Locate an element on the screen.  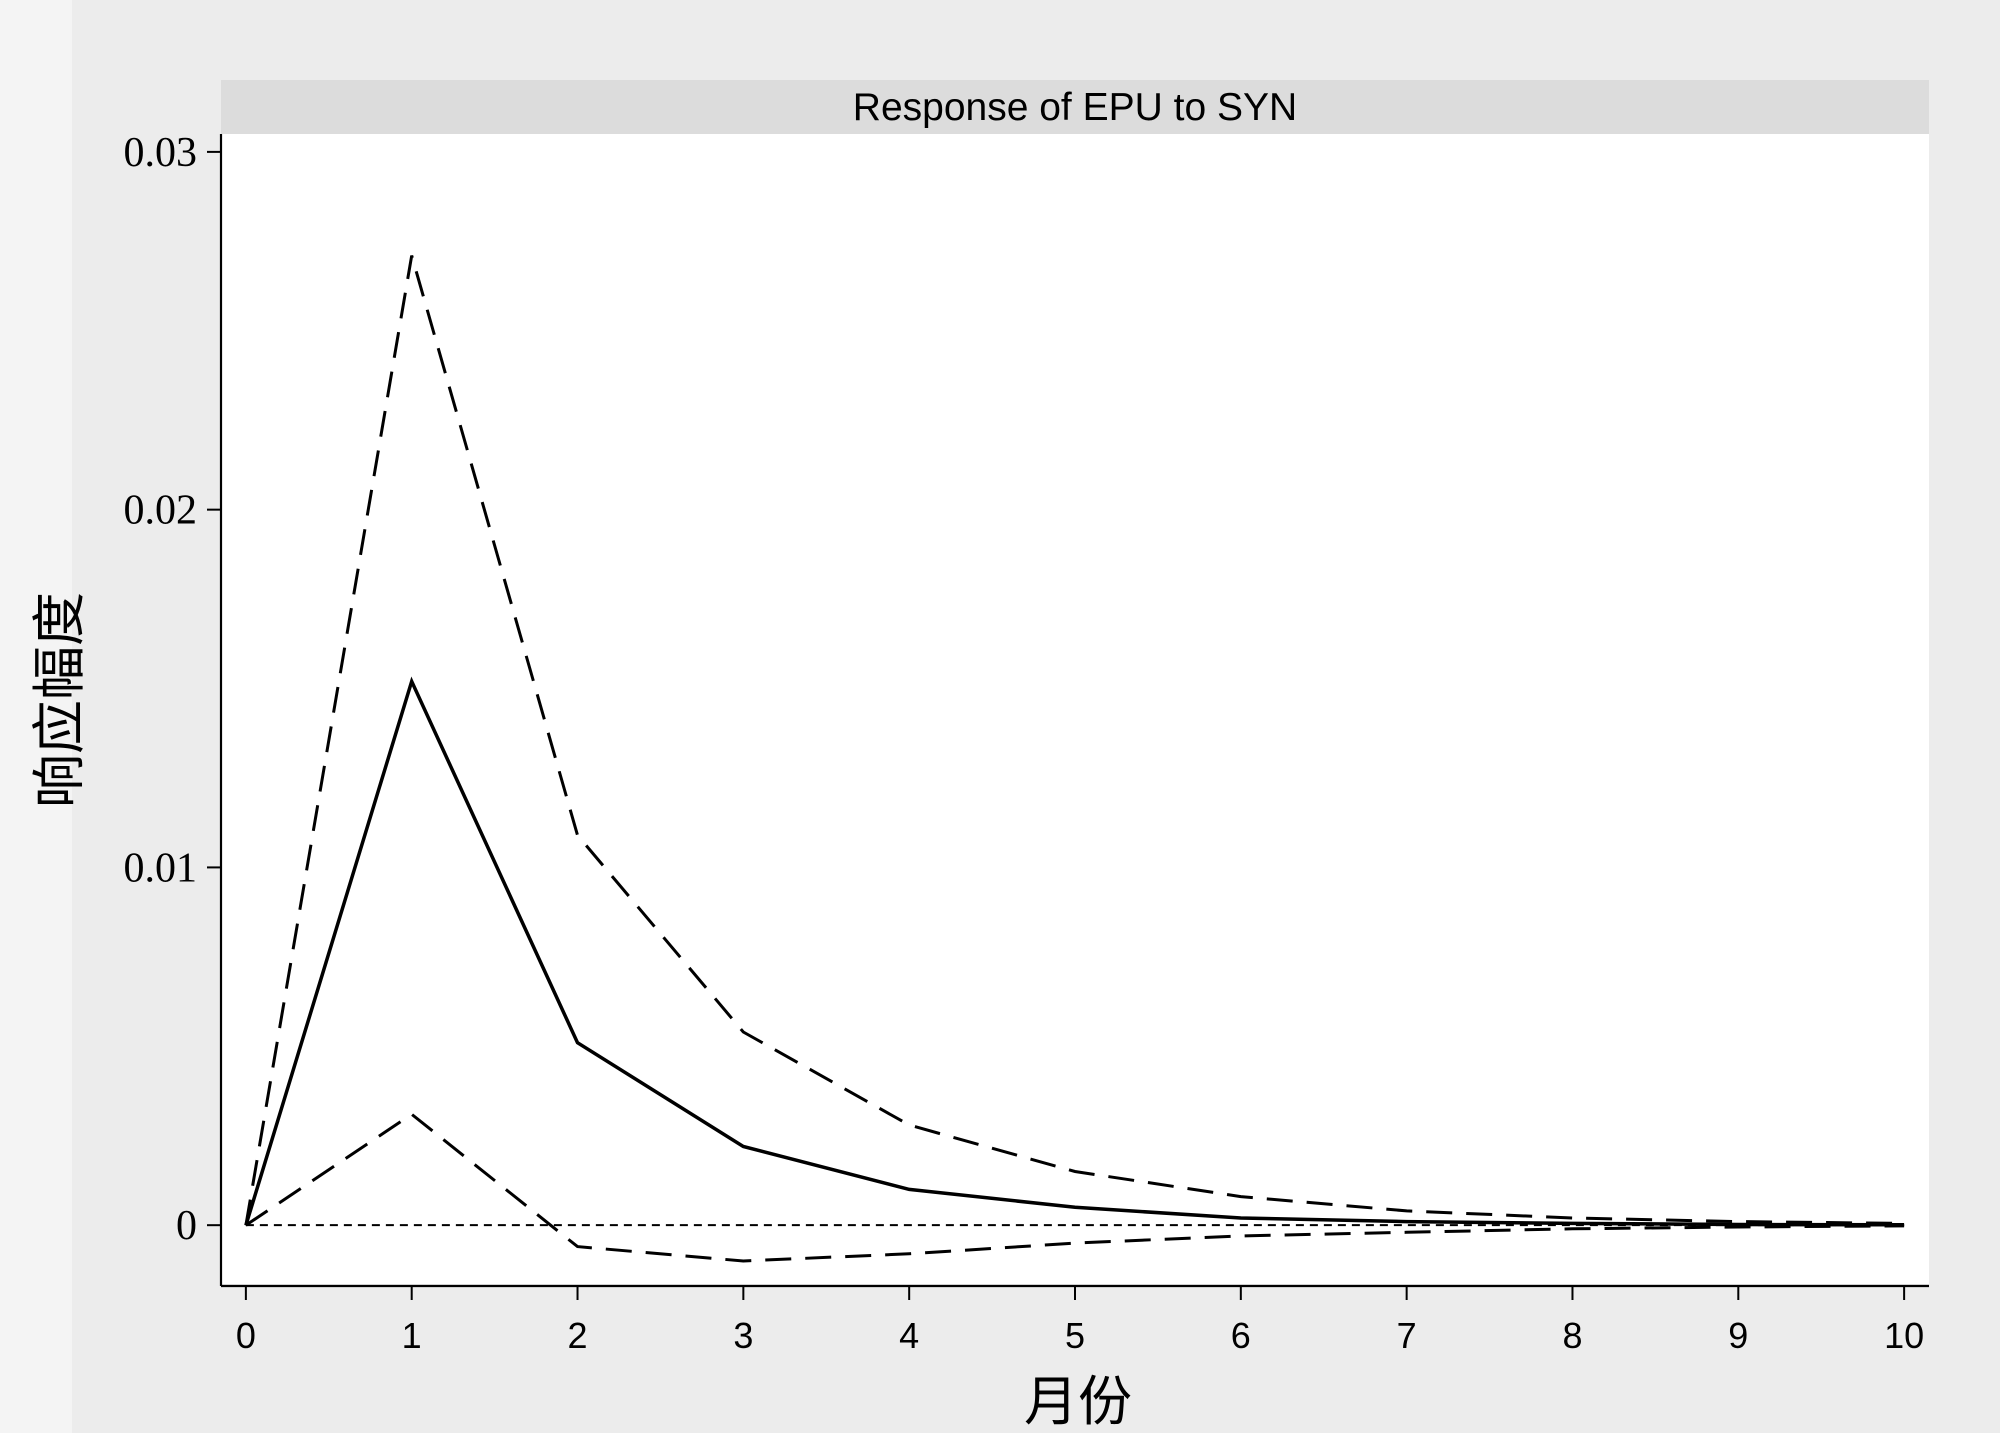
y-tick-label: 0 is located at coordinates (186, 1226).